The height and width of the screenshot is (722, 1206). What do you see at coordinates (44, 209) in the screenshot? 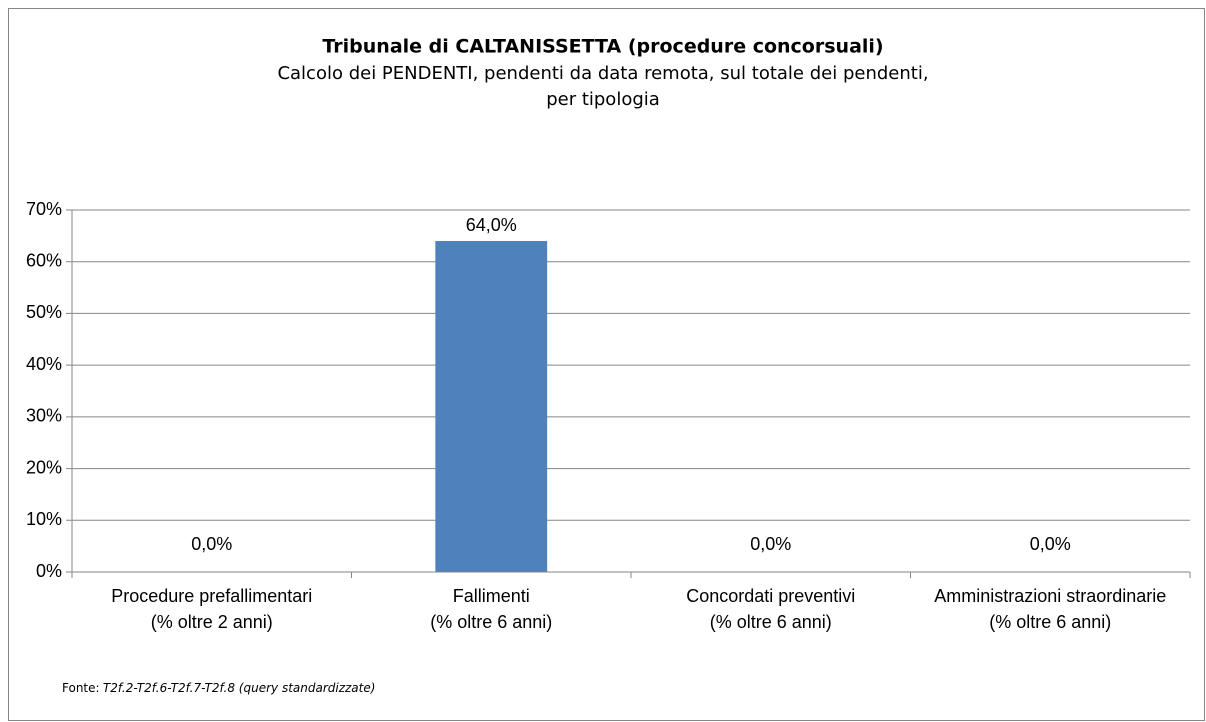
I see `y-tick-label: 70%` at bounding box center [44, 209].